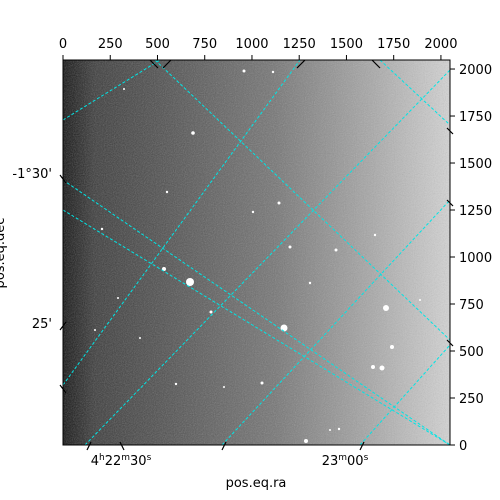 This screenshot has width=500, height=500. What do you see at coordinates (393, 44) in the screenshot?
I see `top-axis-tick-label: 1750` at bounding box center [393, 44].